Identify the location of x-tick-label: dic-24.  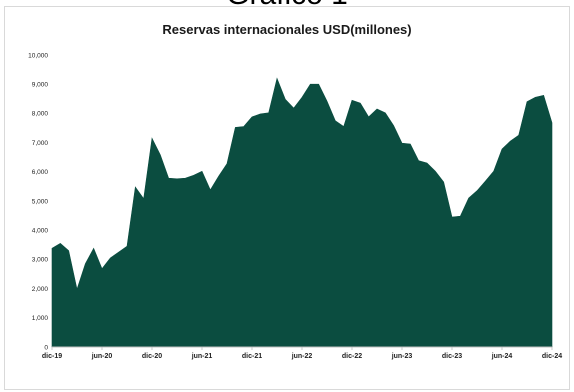
(552, 356).